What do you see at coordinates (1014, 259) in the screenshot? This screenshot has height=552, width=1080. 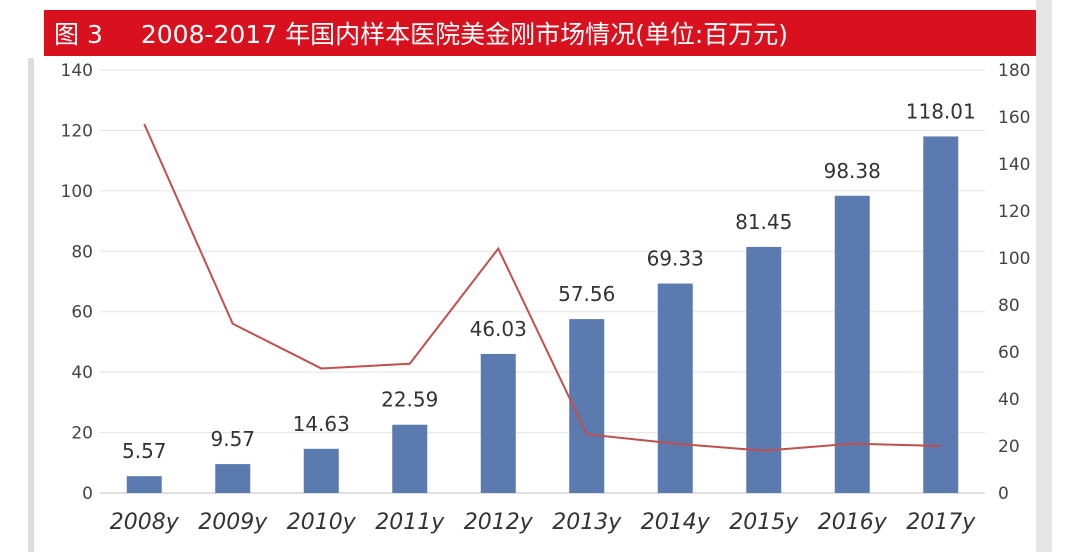 I see `y-right-tick-5: 100` at bounding box center [1014, 259].